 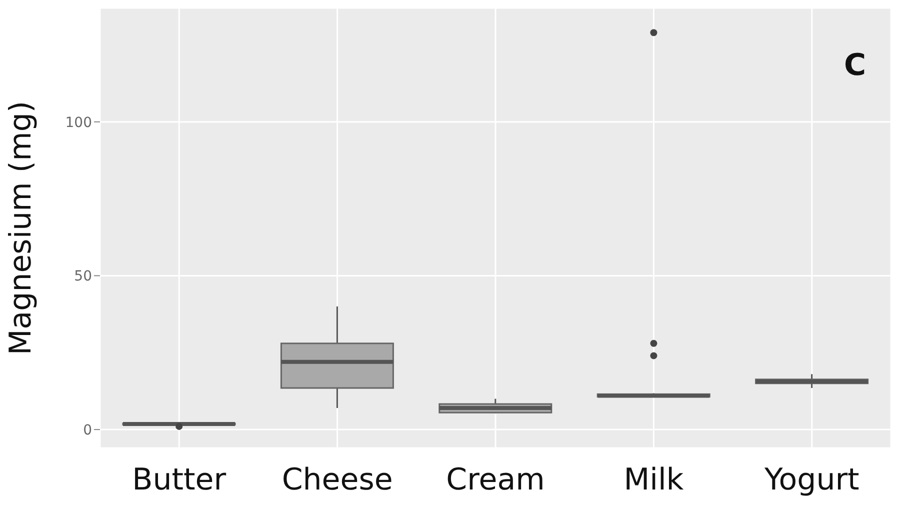 What do you see at coordinates (654, 480) in the screenshot?
I see `x-tick-label: Milk` at bounding box center [654, 480].